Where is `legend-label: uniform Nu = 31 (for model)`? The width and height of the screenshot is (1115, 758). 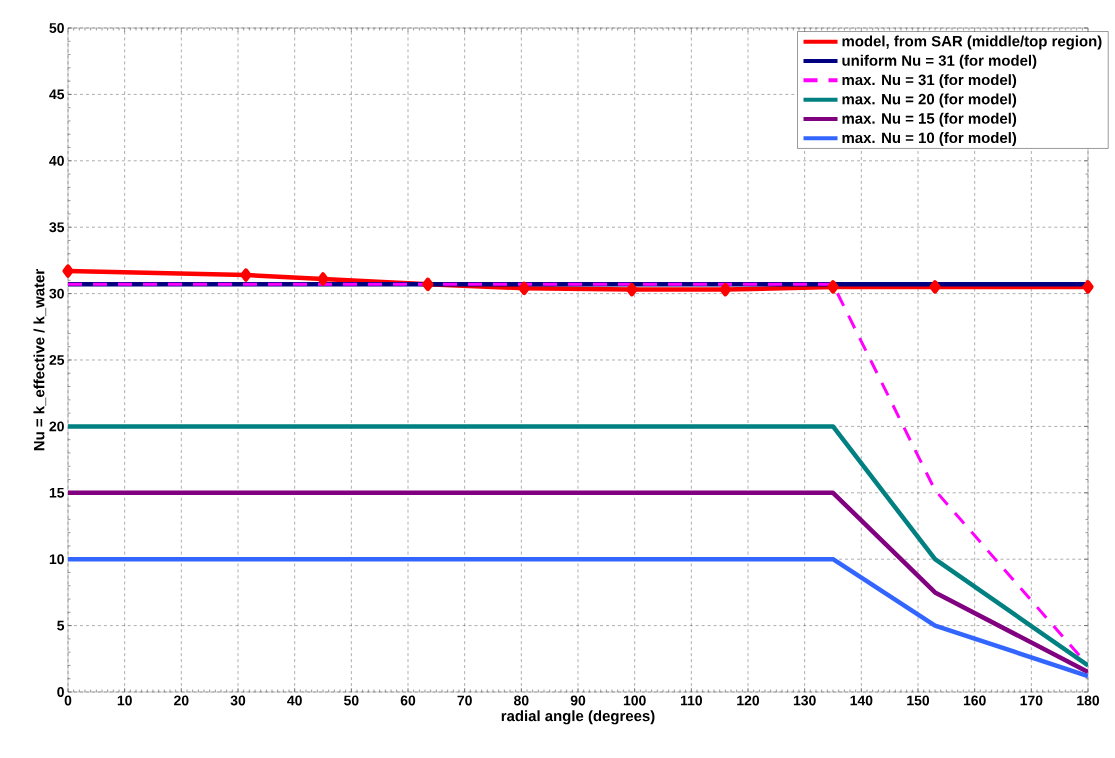
legend-label: uniform Nu = 31 (for model) is located at coordinates (939, 61).